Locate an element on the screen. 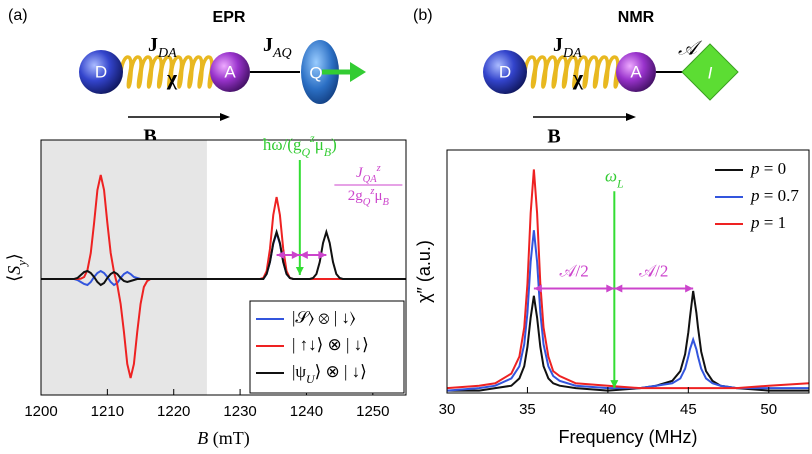 The height and width of the screenshot is (454, 812). nucleus is located at coordinates (710, 72).